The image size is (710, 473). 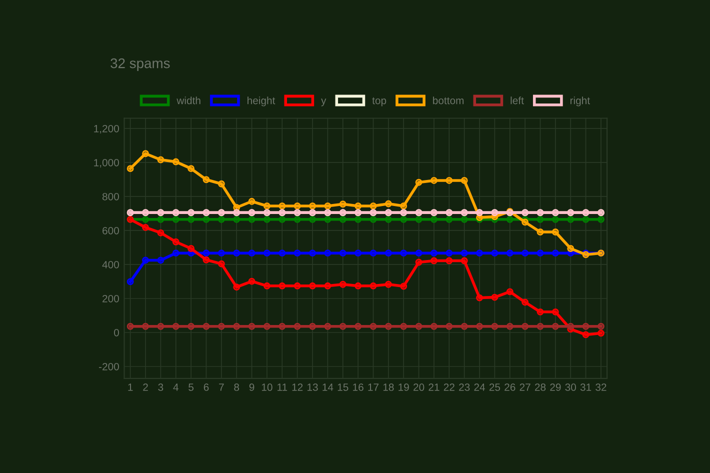 What do you see at coordinates (555, 387) in the screenshot?
I see `x-tick-label: 29` at bounding box center [555, 387].